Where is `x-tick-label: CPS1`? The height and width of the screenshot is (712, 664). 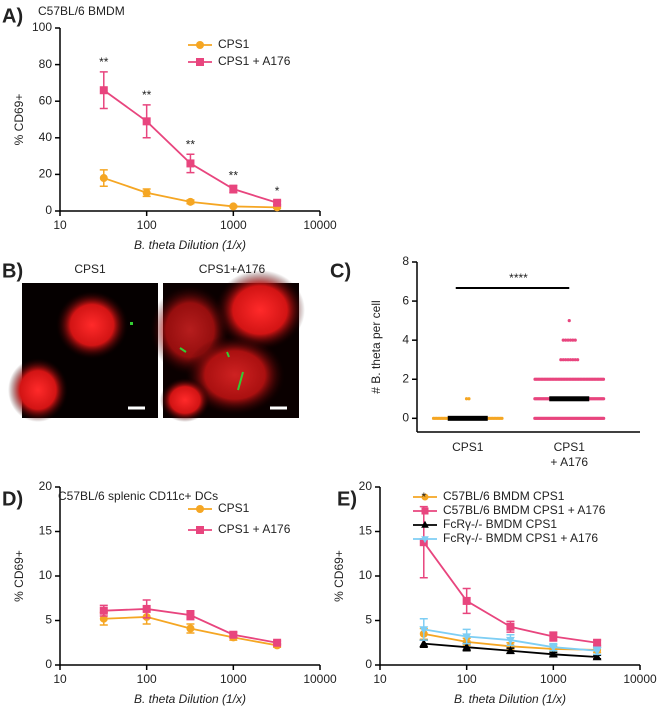 x-tick-label: CPS1 is located at coordinates (468, 447).